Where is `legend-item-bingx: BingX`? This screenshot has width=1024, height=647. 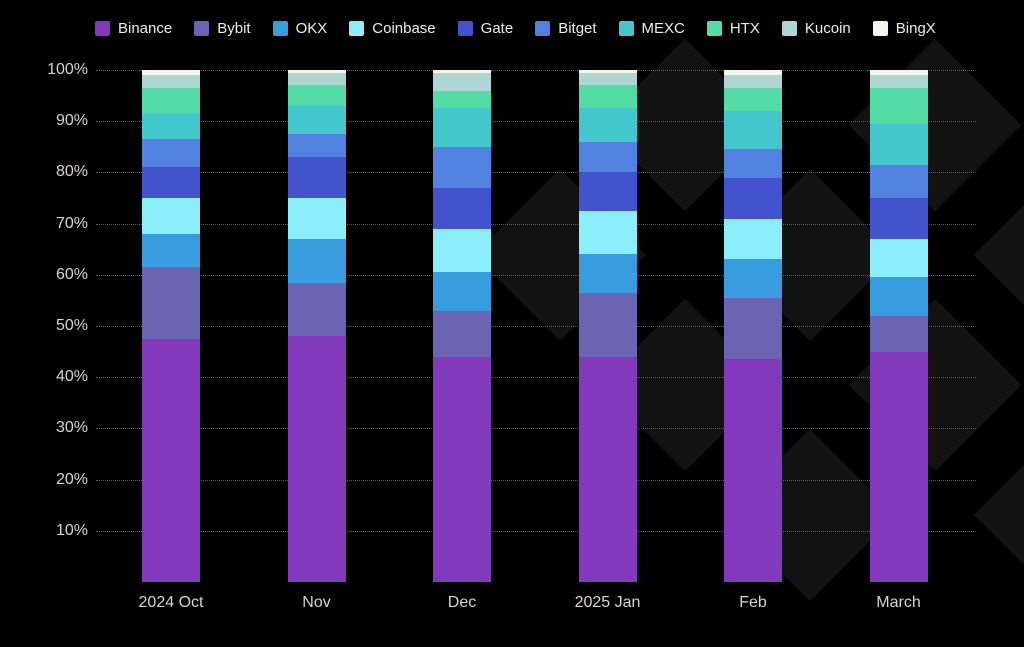 legend-item-bingx: BingX is located at coordinates (904, 28).